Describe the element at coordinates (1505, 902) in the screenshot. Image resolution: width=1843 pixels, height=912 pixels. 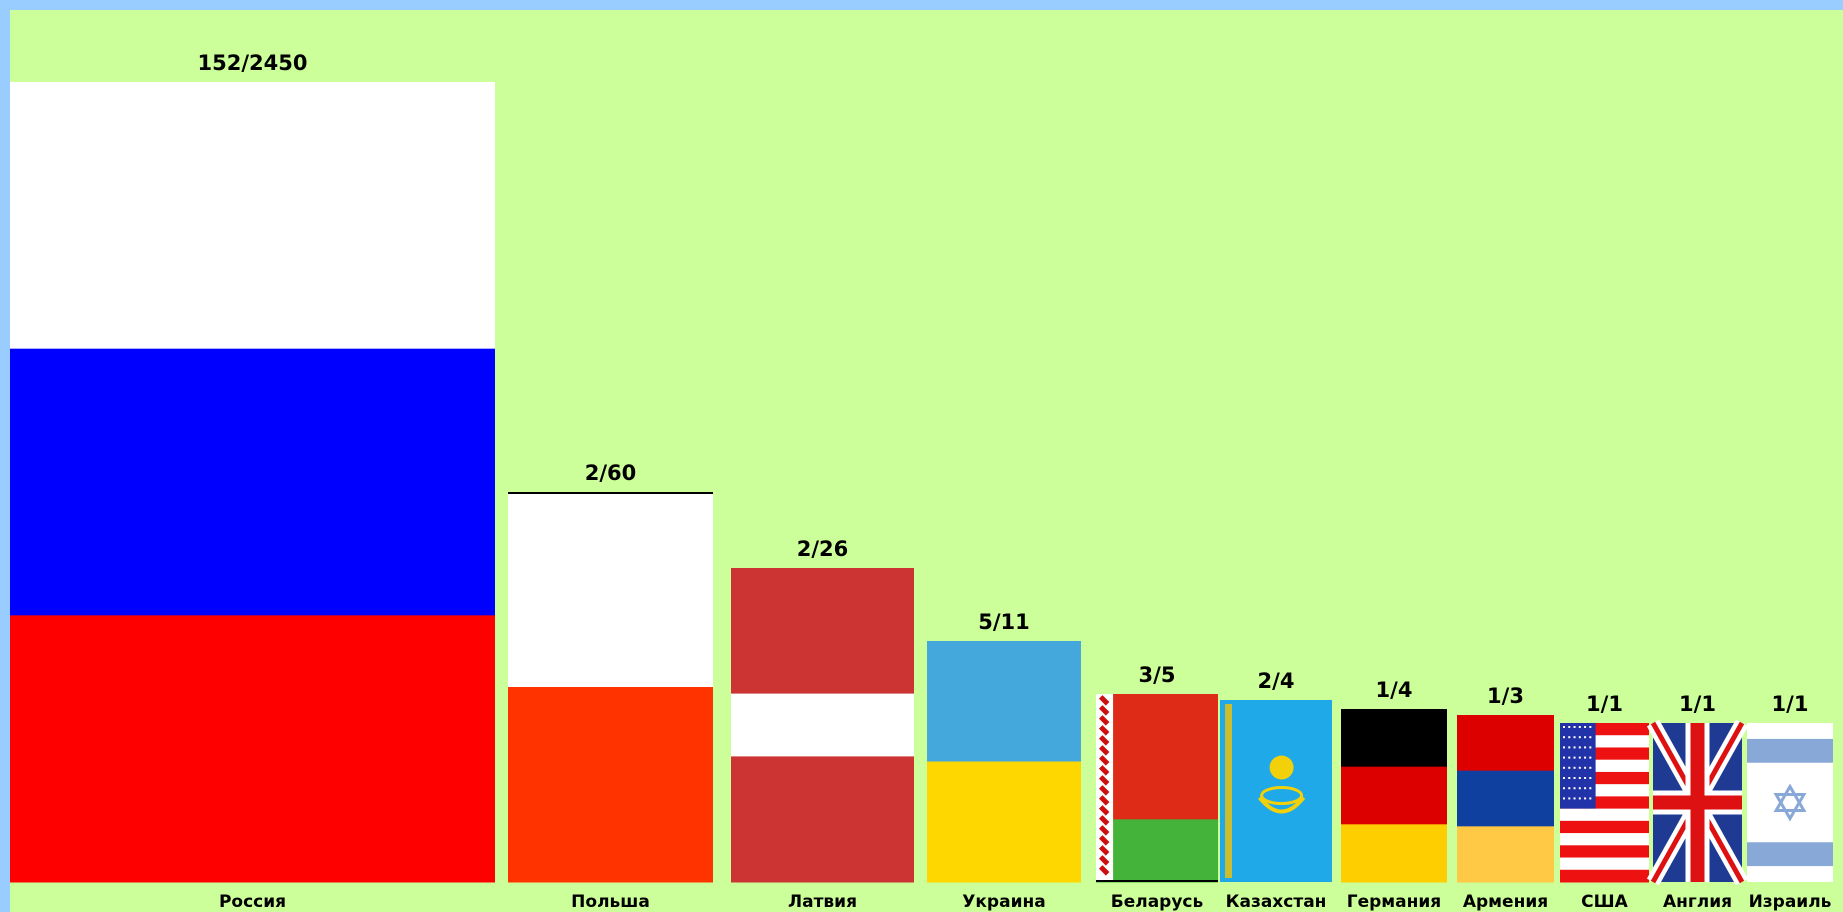
I see `category-label-armenia: Армения` at that location.